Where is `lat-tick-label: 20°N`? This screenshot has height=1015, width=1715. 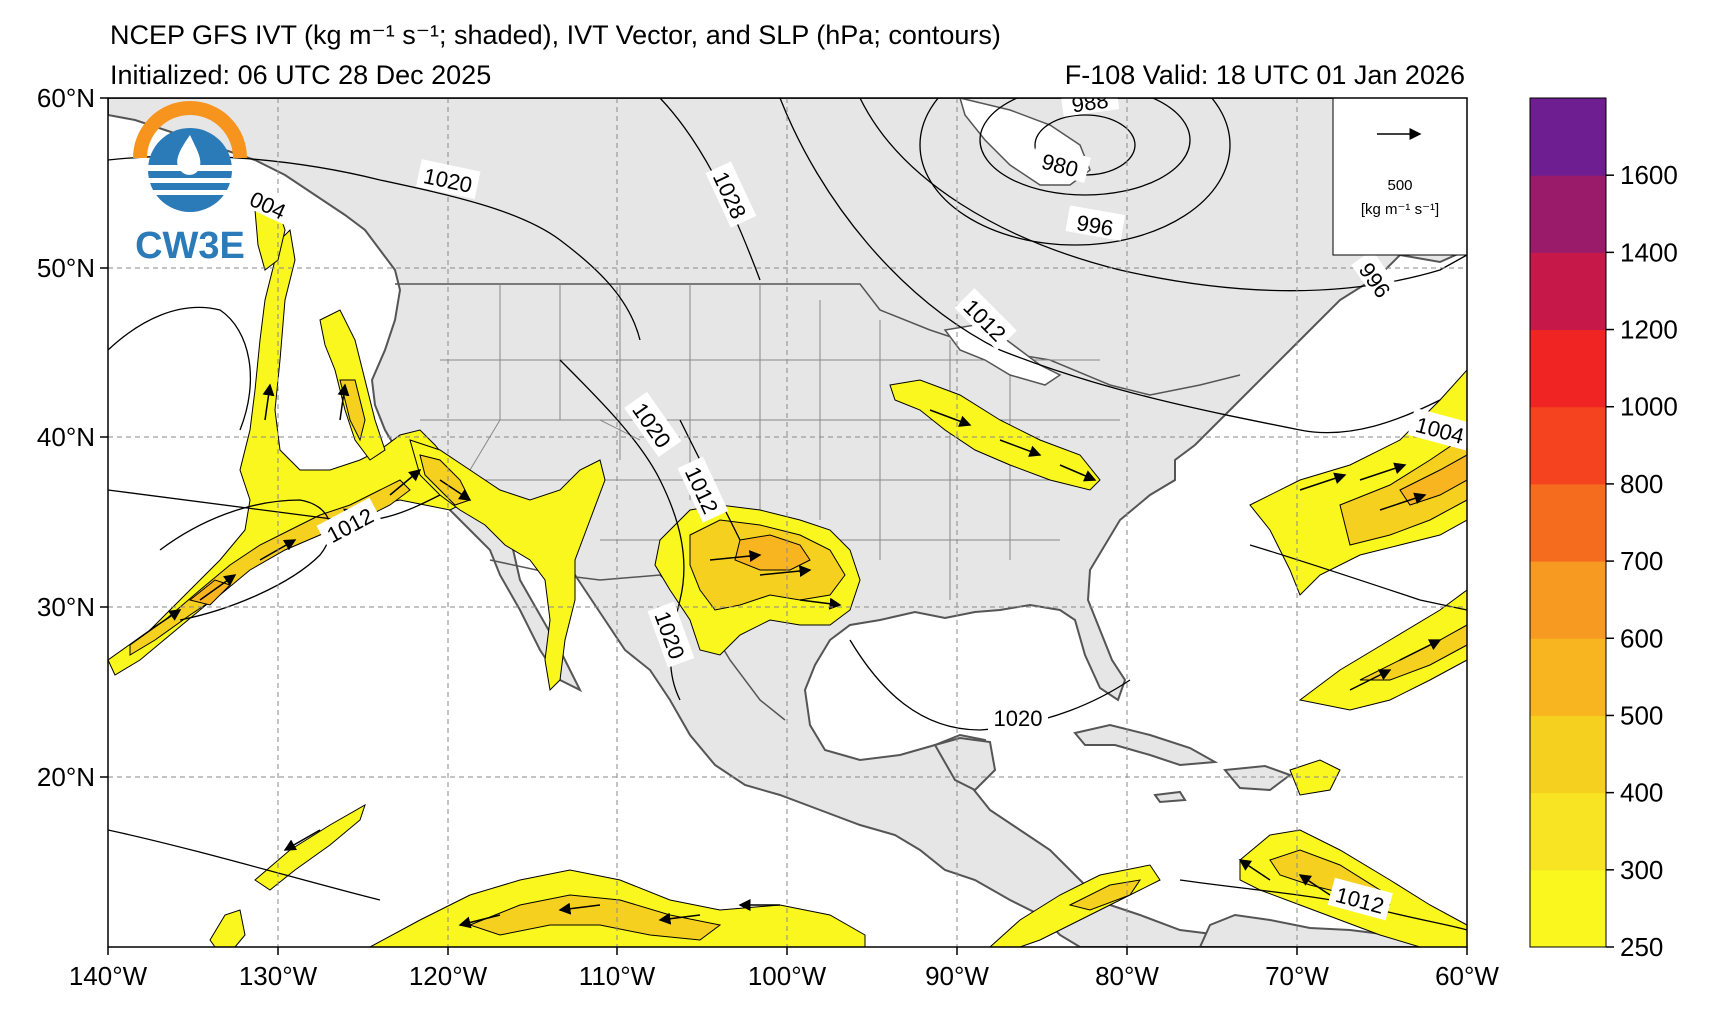
lat-tick-label: 20°N is located at coordinates (66, 777).